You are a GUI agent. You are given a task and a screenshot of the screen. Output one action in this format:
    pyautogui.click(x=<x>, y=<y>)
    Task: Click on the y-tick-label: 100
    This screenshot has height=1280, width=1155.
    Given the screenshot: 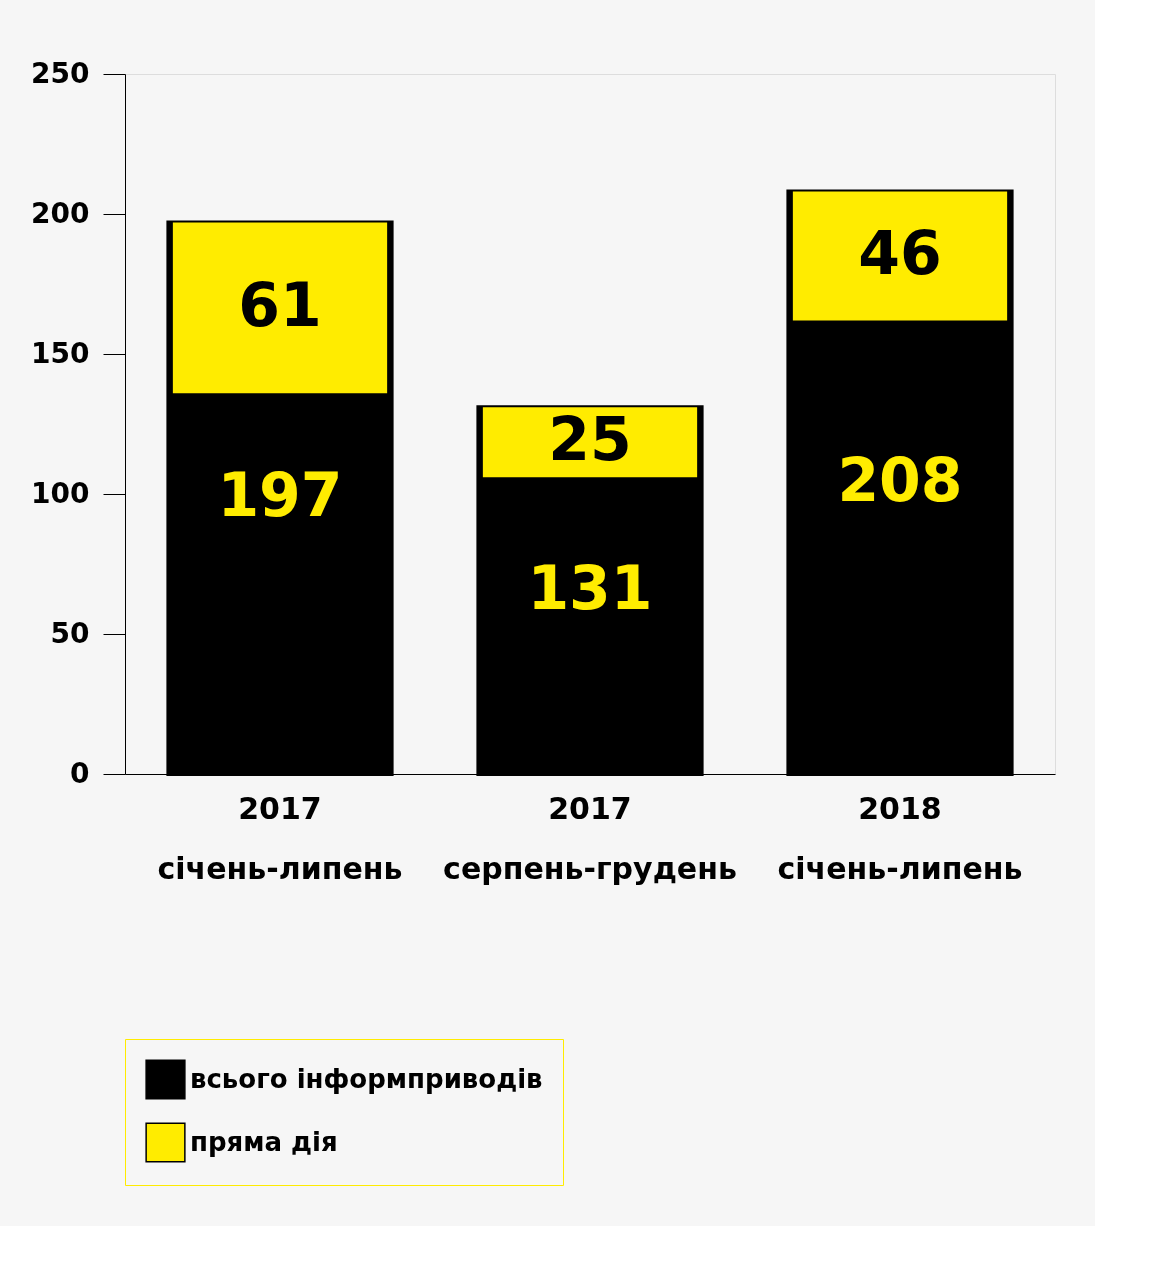 What is the action you would take?
    pyautogui.click(x=60, y=493)
    